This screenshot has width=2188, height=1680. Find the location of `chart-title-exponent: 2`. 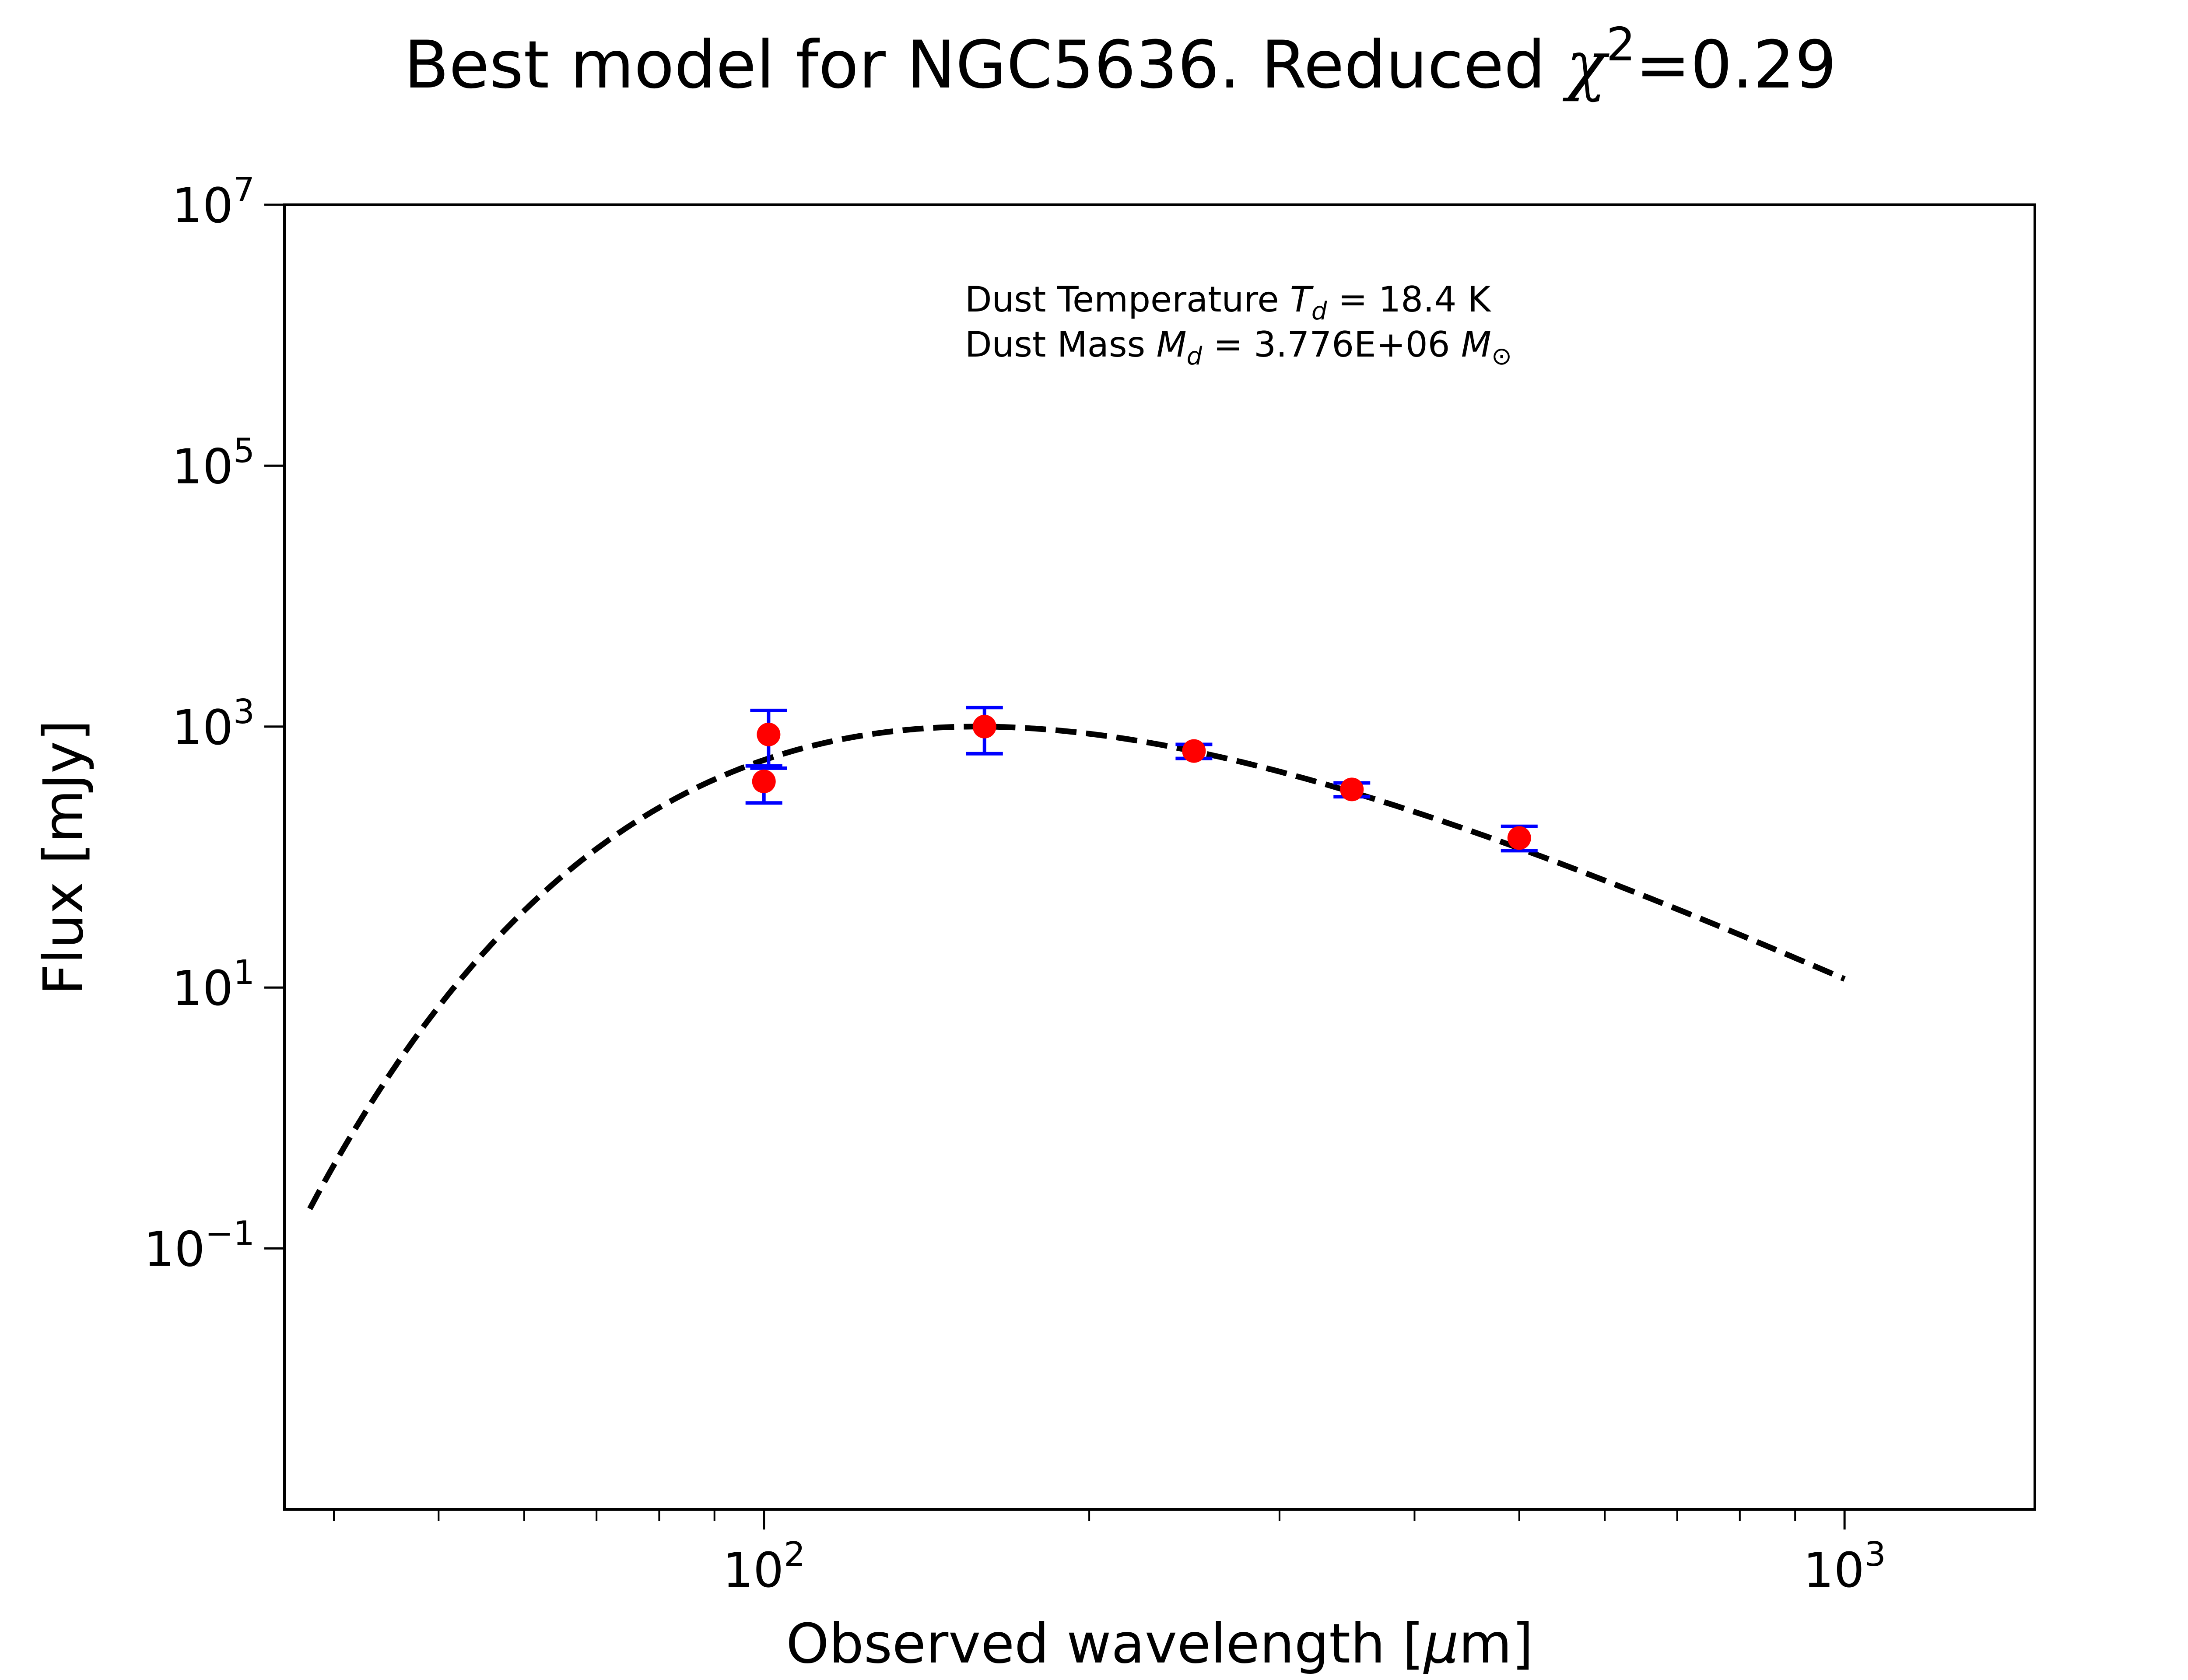

chart-title-exponent: 2 is located at coordinates (1620, 44).